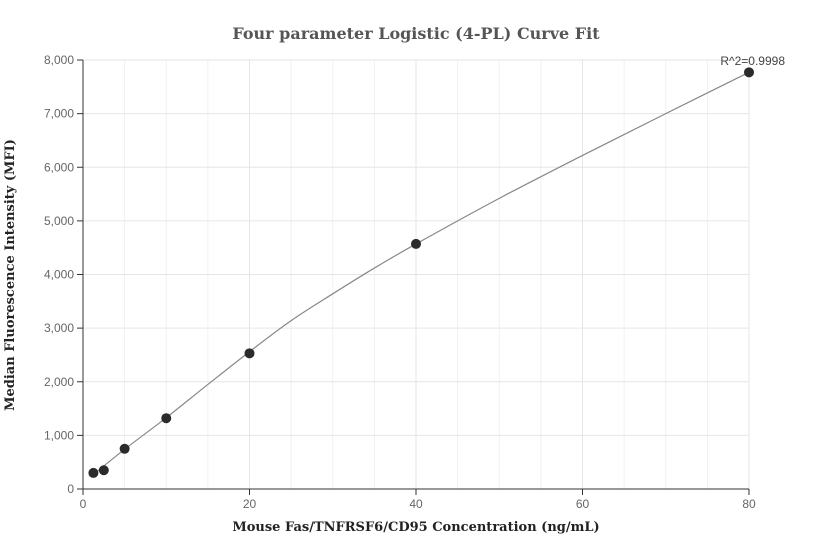 The height and width of the screenshot is (560, 832). What do you see at coordinates (250, 504) in the screenshot?
I see `x-tick-label: 20` at bounding box center [250, 504].